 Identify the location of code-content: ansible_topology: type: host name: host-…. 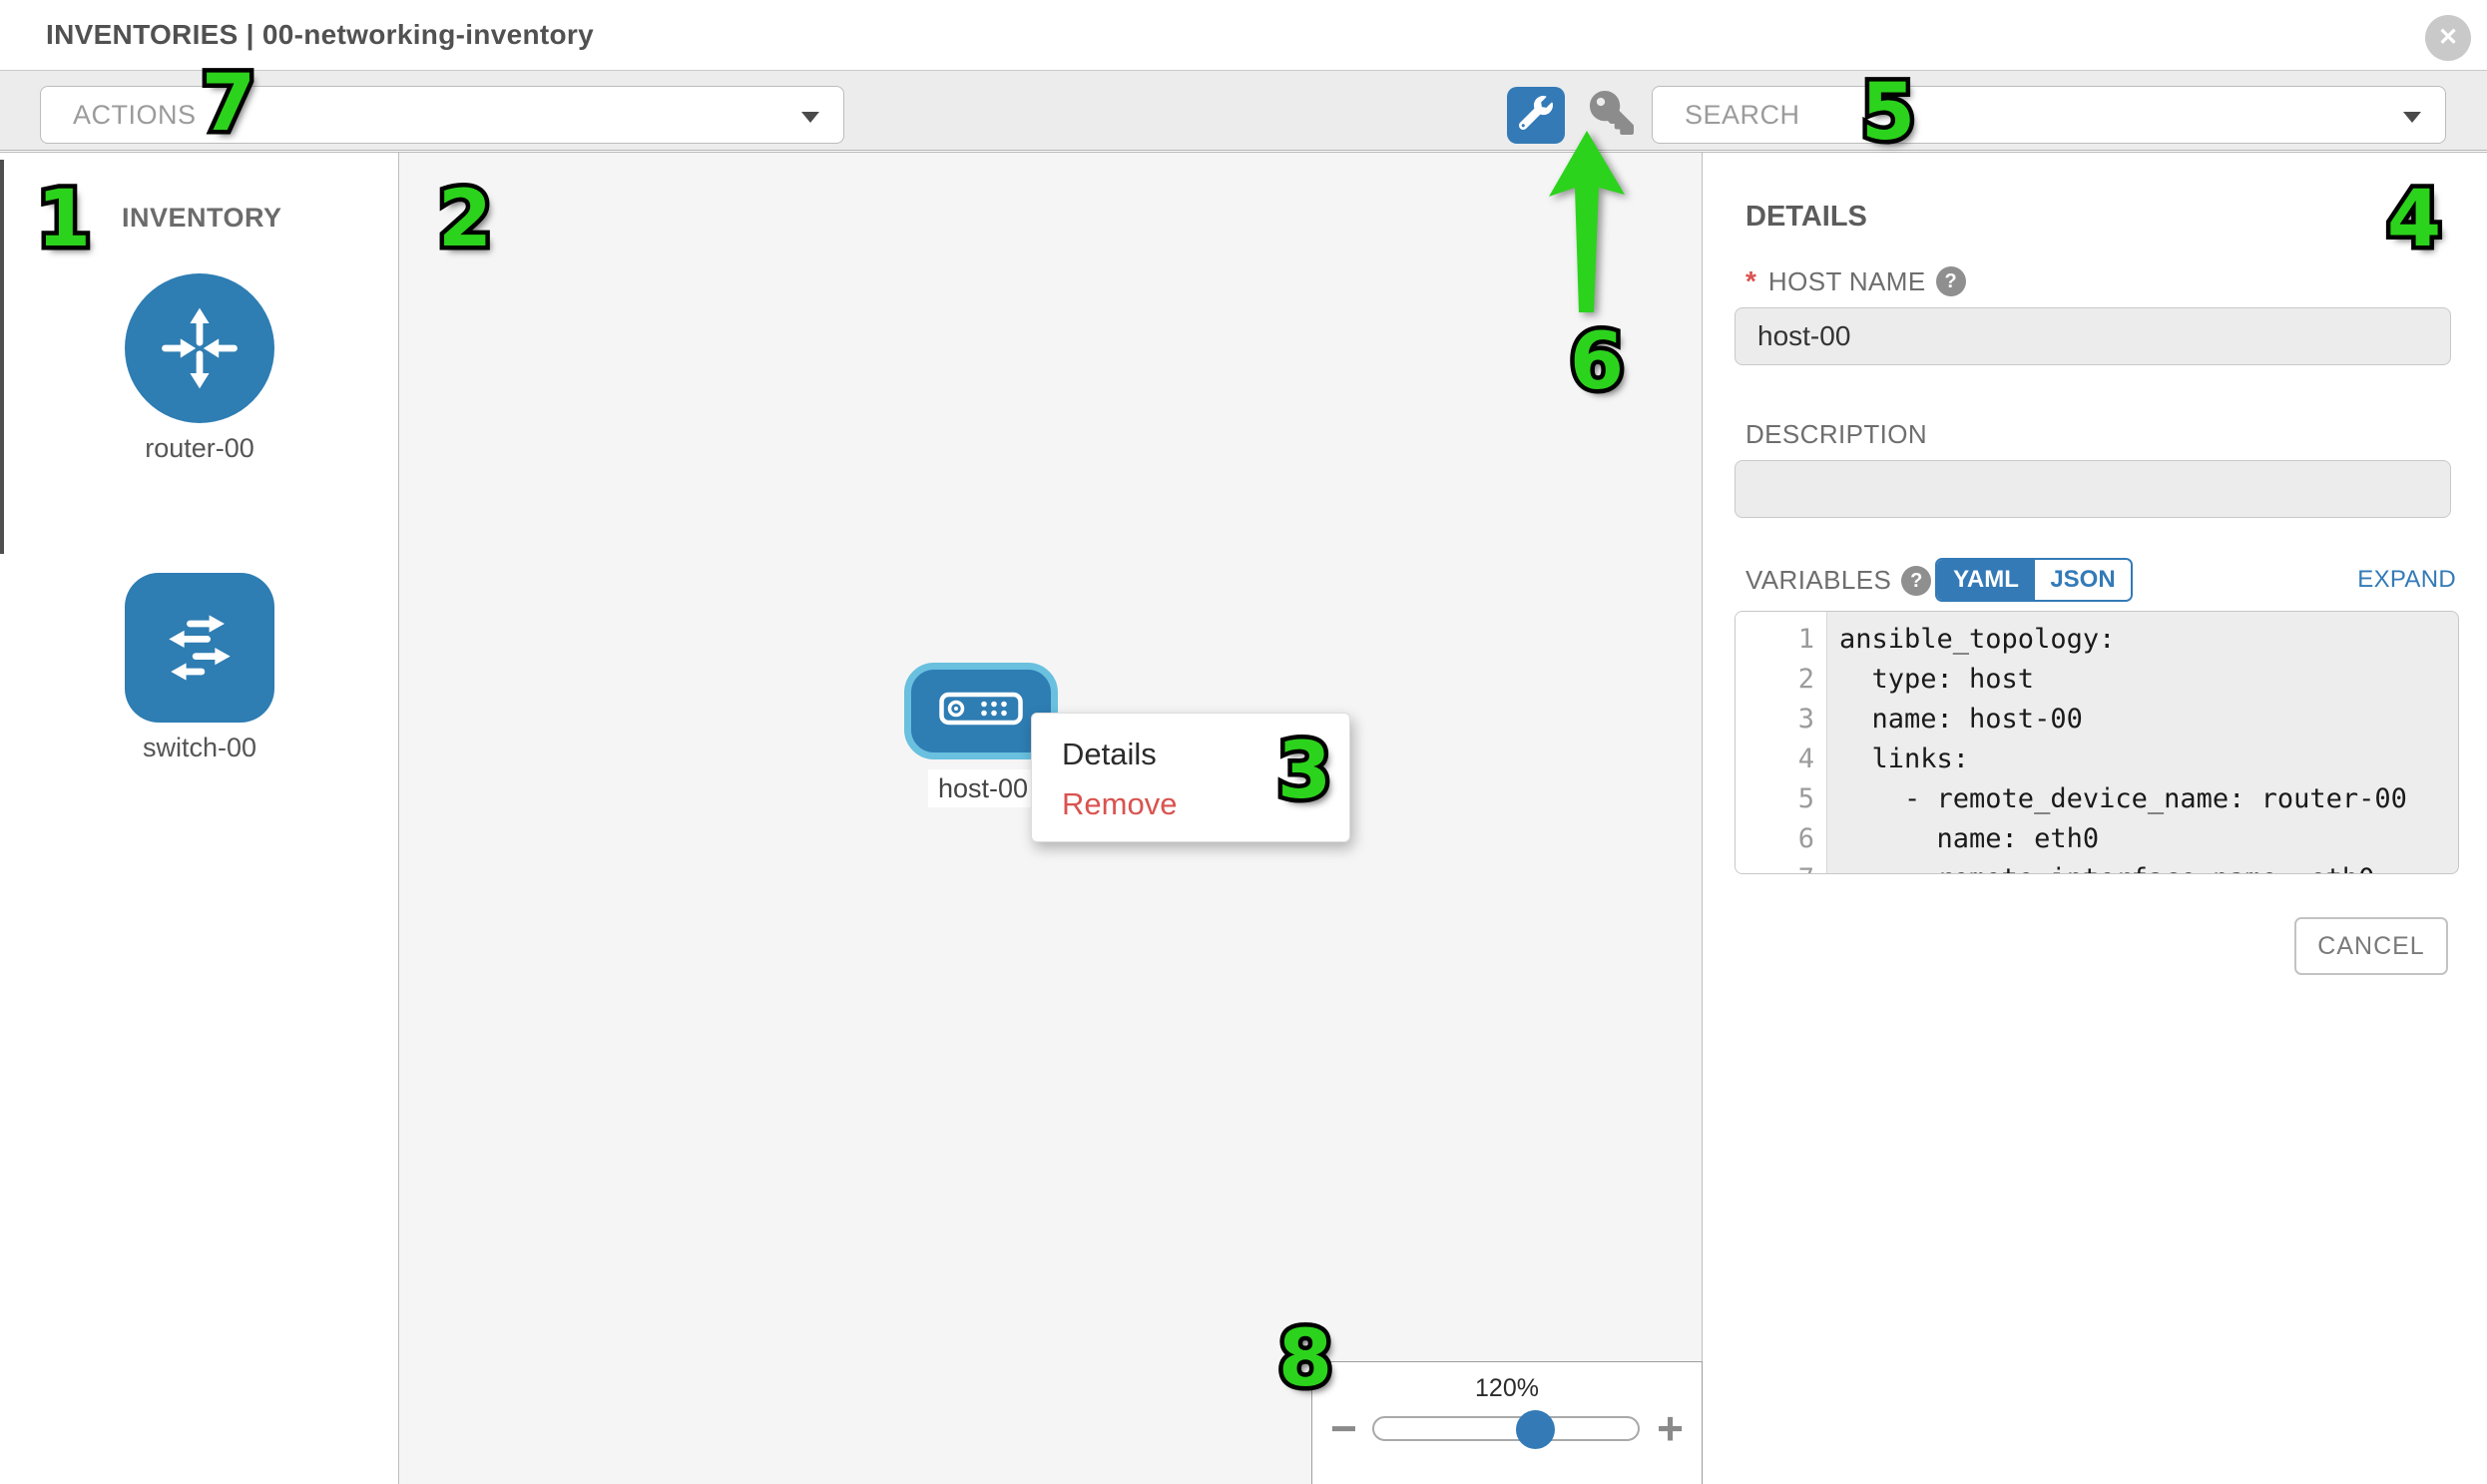
(2142, 742).